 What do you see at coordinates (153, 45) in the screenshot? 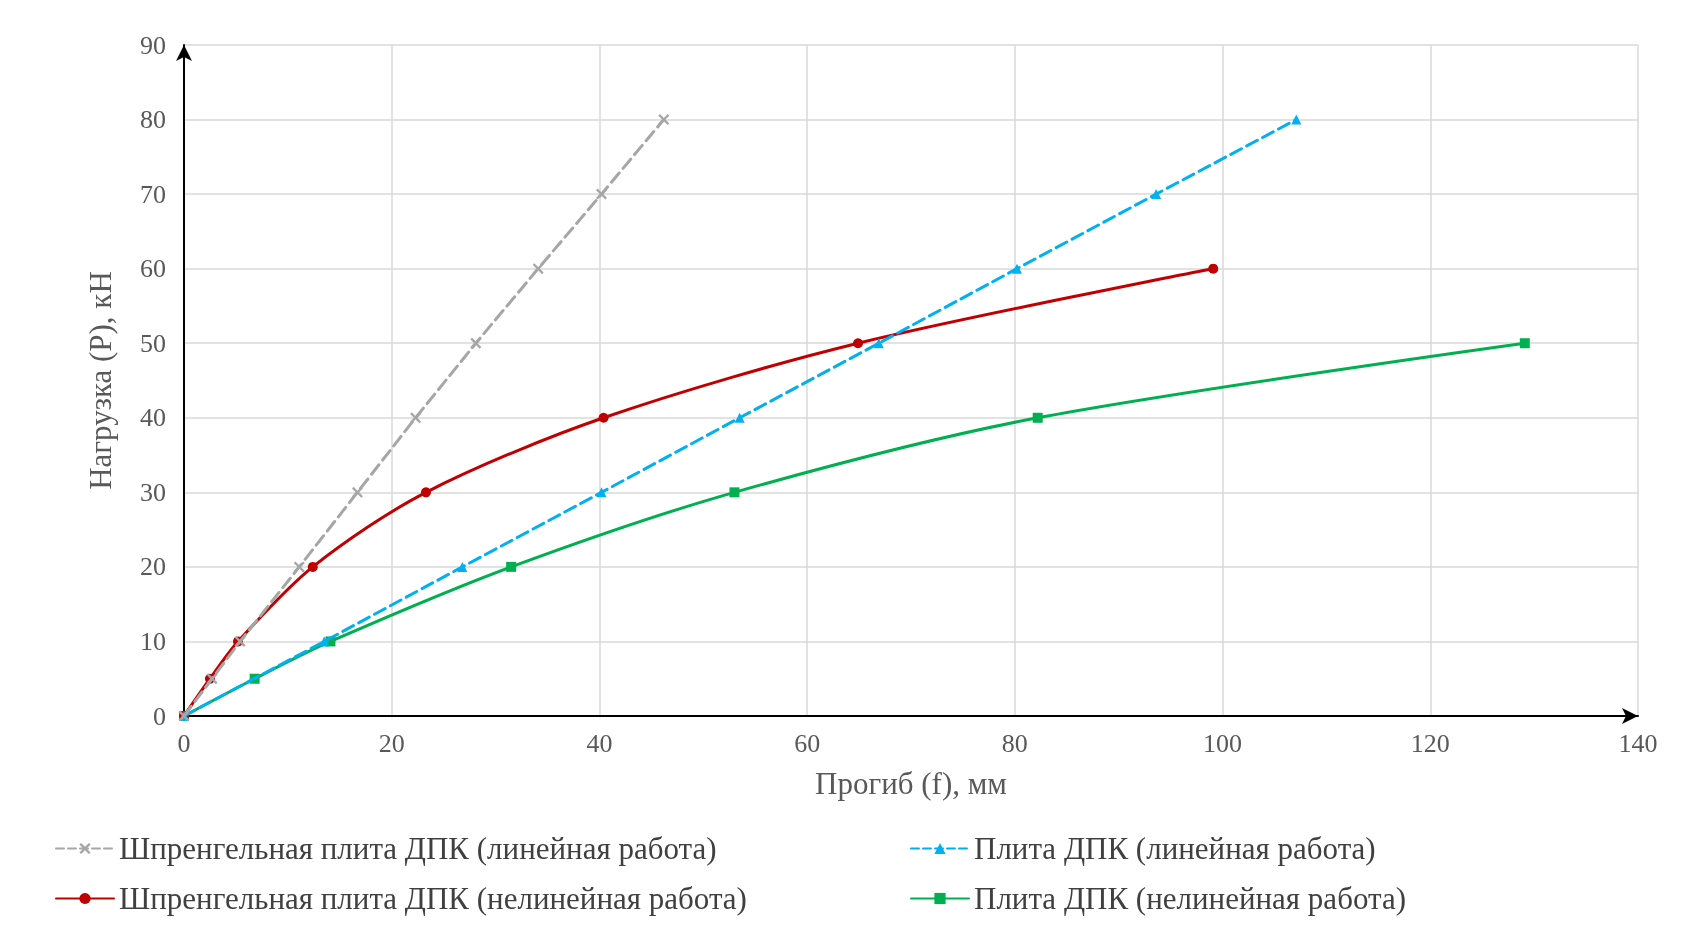
I see `y-tick-label: 90` at bounding box center [153, 45].